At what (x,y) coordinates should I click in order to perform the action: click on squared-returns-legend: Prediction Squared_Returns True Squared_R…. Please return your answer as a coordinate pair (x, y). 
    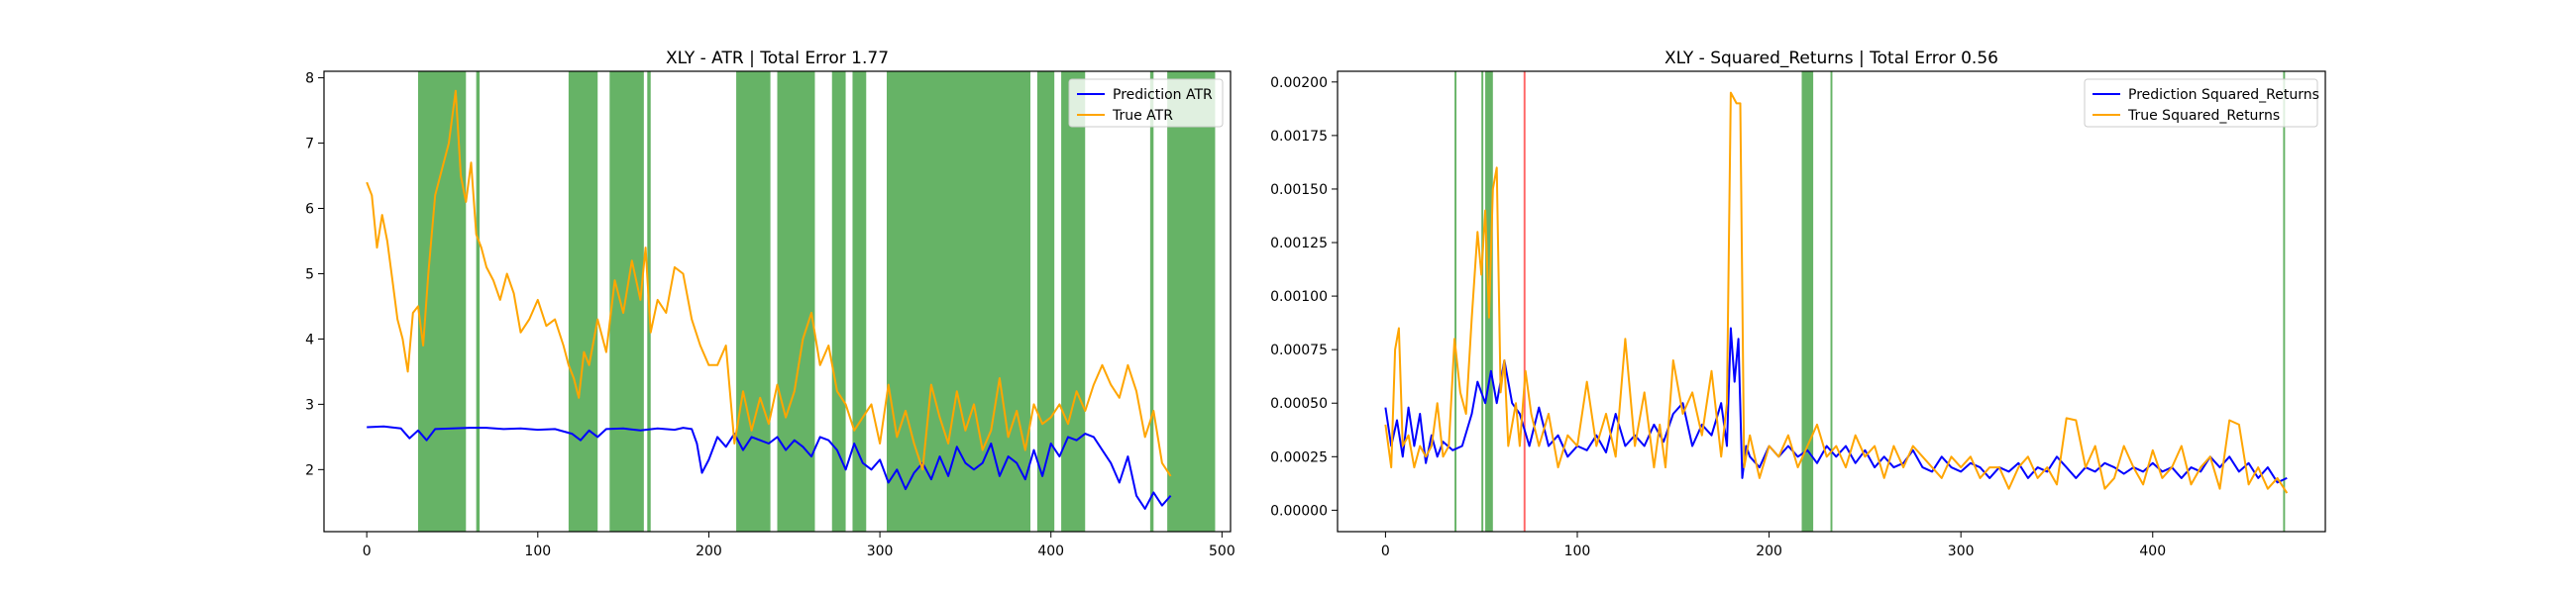
    Looking at the image, I should click on (2201, 103).